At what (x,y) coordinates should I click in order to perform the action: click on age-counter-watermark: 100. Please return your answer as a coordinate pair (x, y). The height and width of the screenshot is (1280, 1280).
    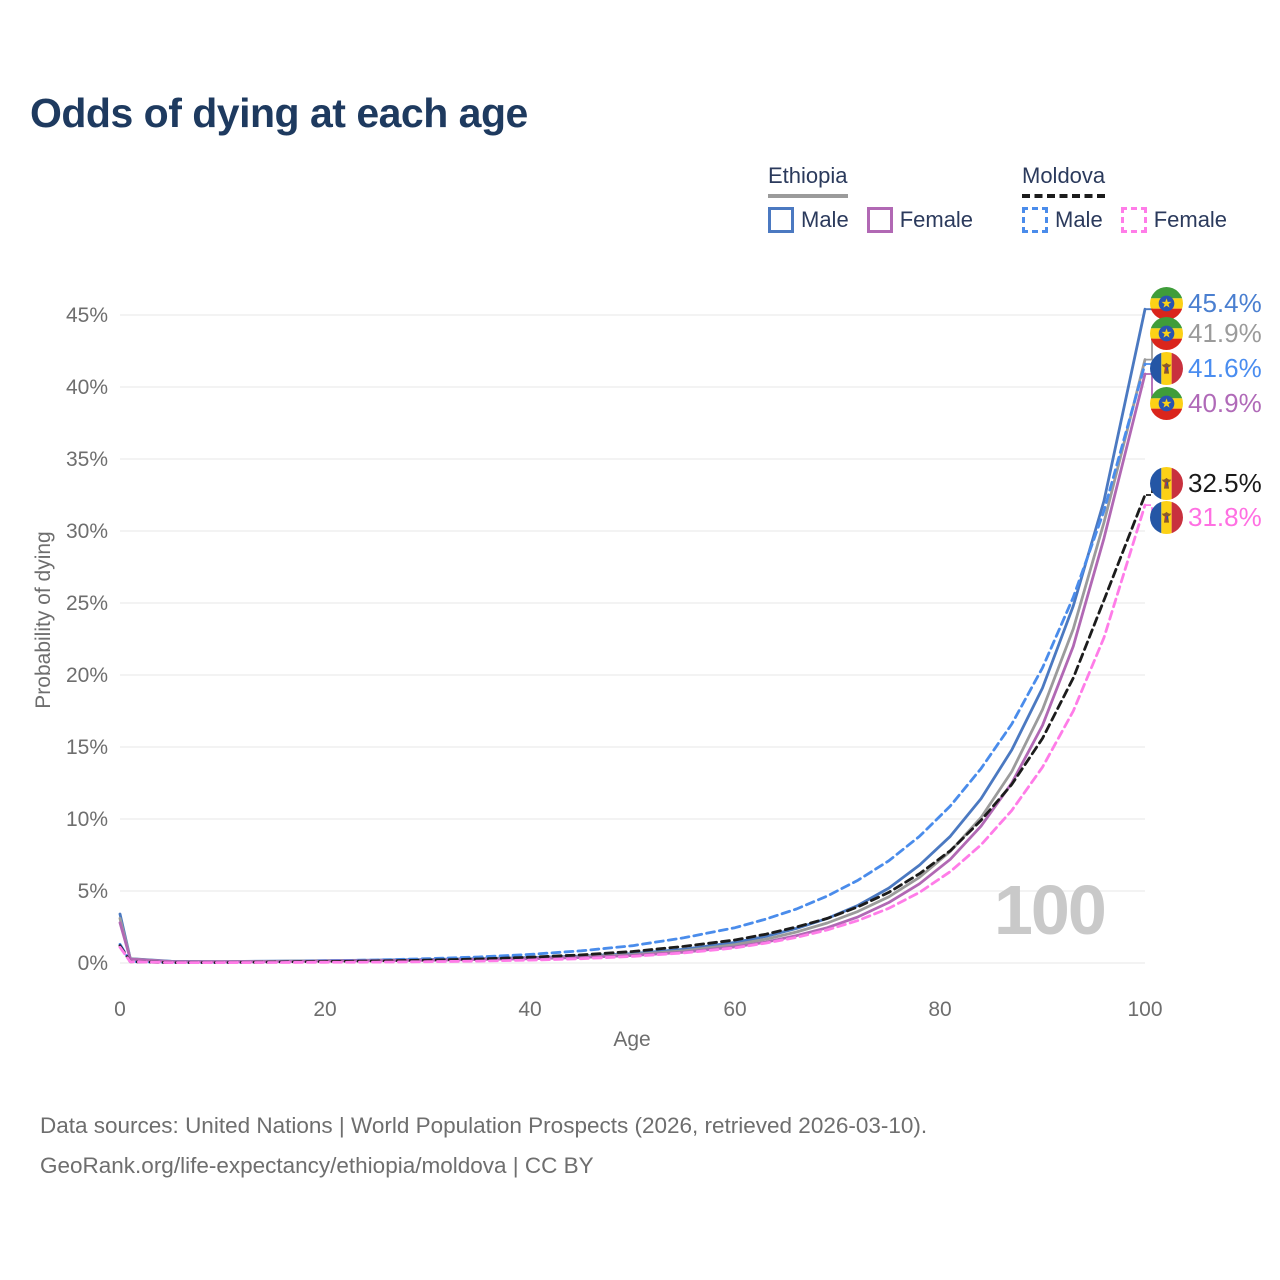
    Looking at the image, I should click on (1050, 910).